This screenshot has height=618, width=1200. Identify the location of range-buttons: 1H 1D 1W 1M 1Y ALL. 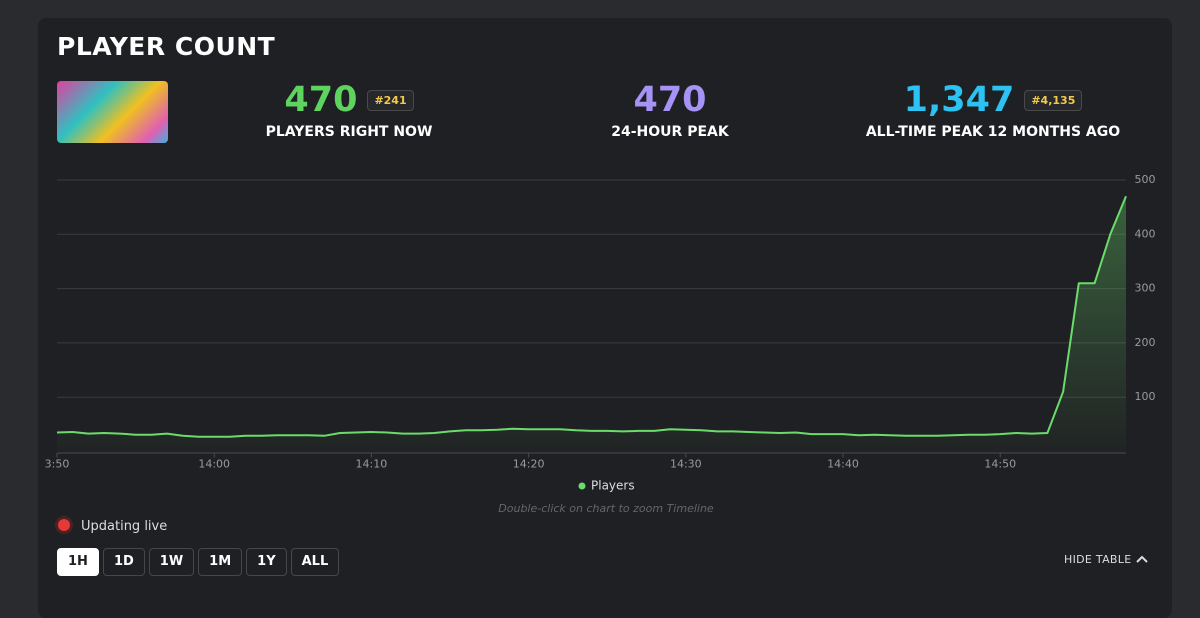
(198, 562).